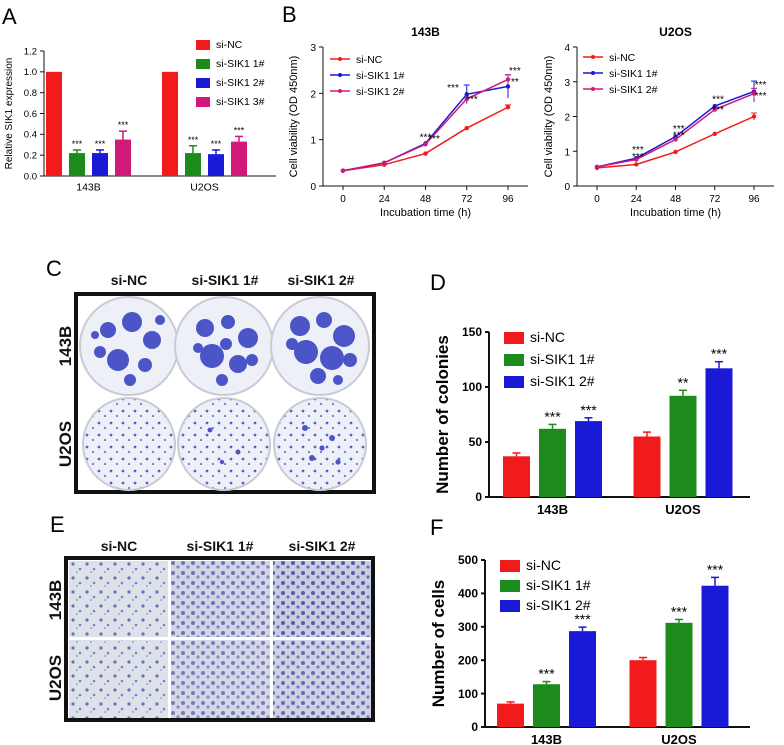 The image size is (784, 745). I want to click on y-tick-label: 400, so click(468, 594).